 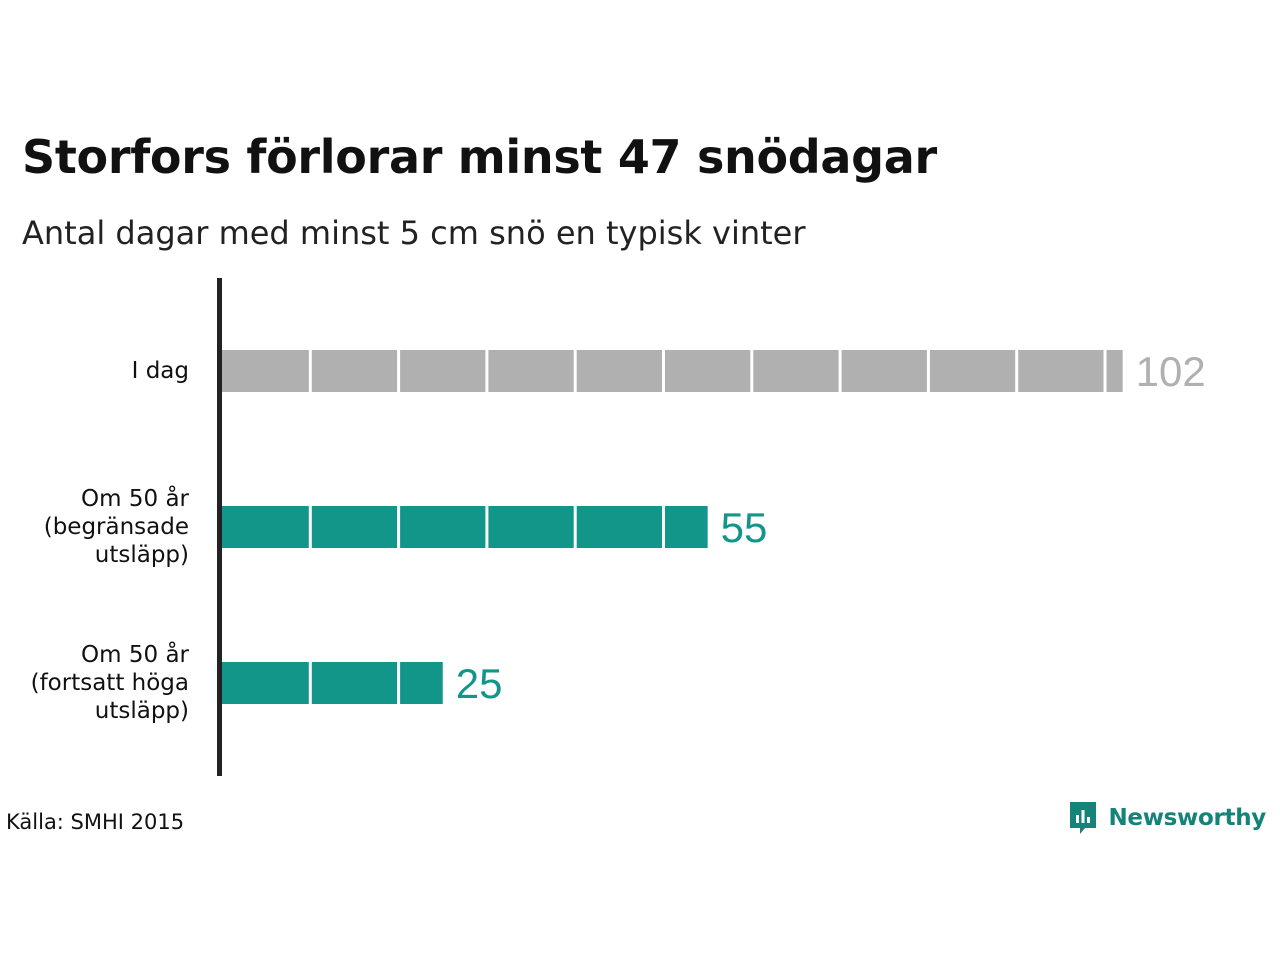 I want to click on category-label-2: Om 50 år (begränsade utsläpp), so click(x=116, y=527).